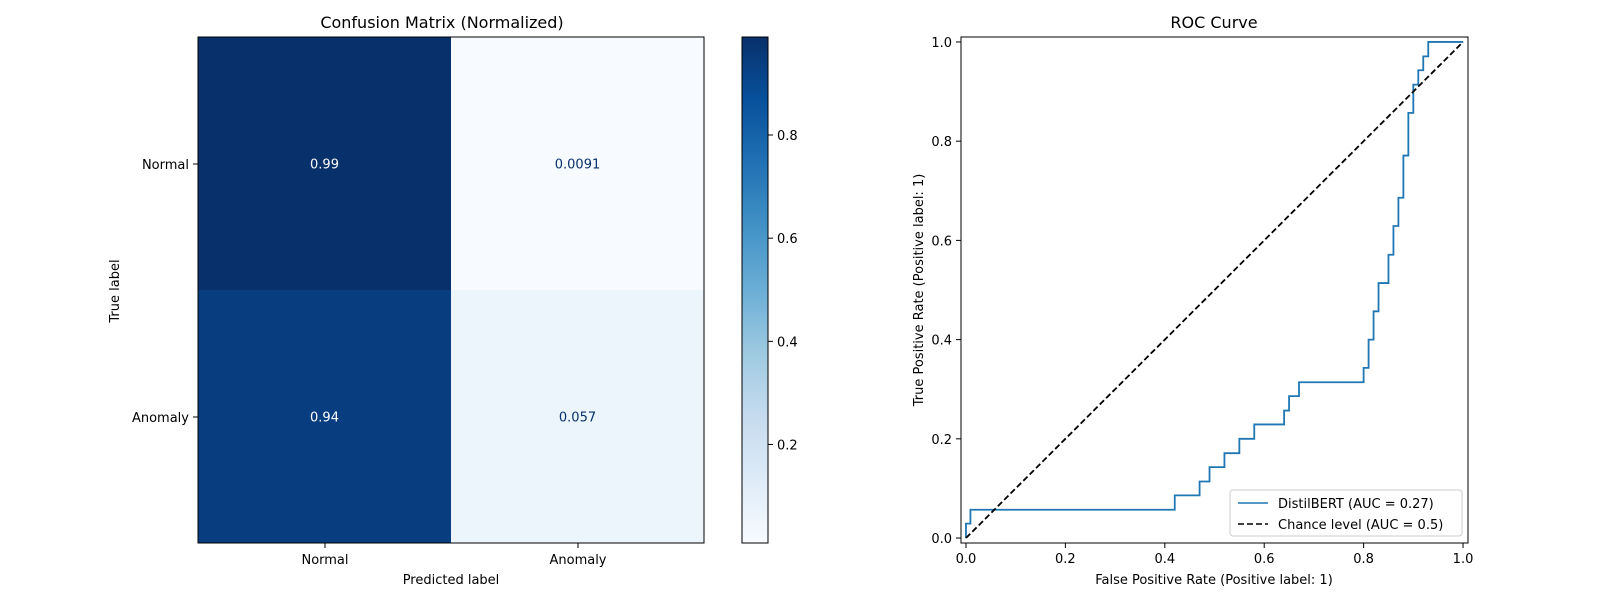 The height and width of the screenshot is (605, 1600). I want to click on legend-label-chance: Chance level (AUC = 0.5), so click(1360, 525).